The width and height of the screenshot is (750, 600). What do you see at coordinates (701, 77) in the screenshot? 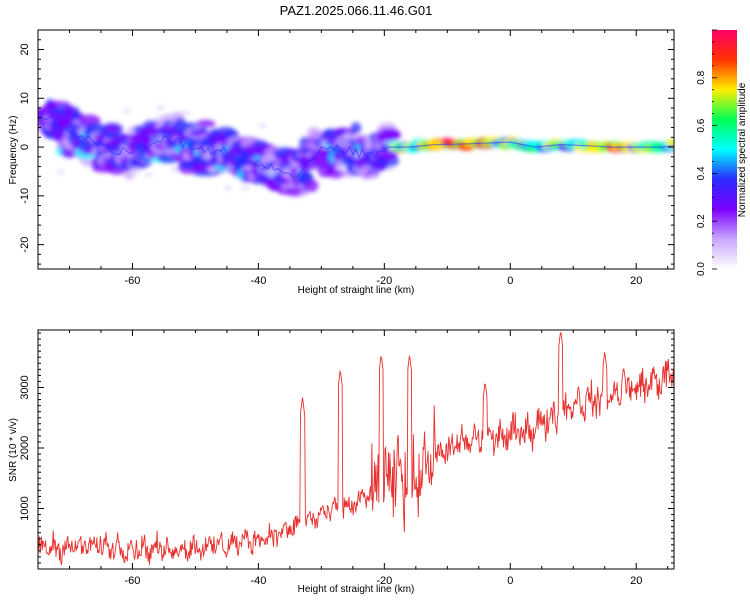
I see `colorbar-tick-label: 0.8` at bounding box center [701, 77].